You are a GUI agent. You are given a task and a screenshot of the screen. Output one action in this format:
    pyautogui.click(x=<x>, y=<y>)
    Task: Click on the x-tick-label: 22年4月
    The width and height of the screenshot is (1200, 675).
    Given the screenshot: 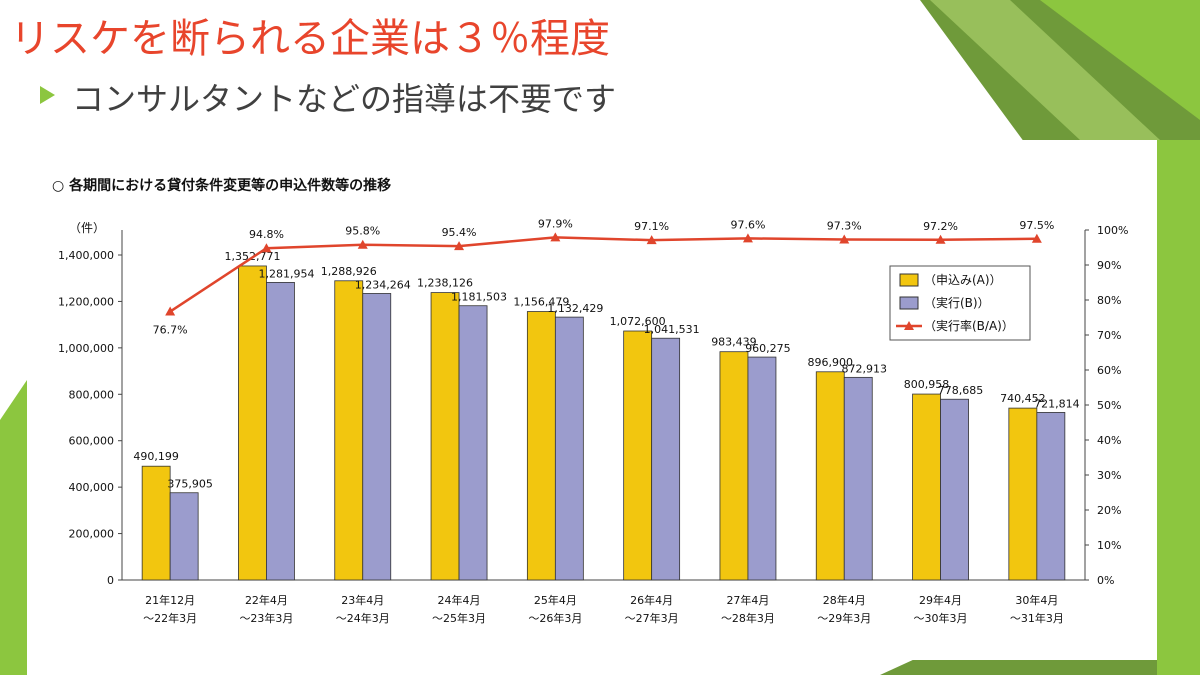 What is the action you would take?
    pyautogui.click(x=266, y=600)
    